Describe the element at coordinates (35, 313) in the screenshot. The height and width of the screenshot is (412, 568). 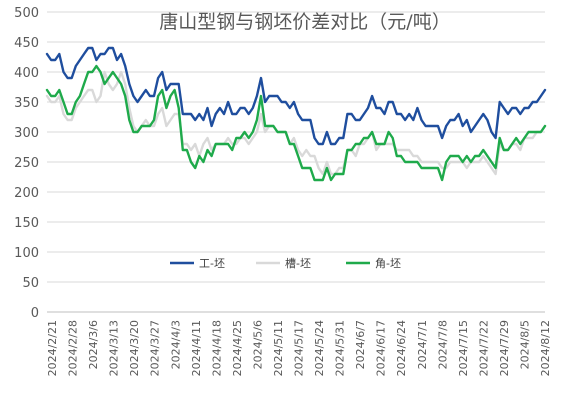
I see `y-tick-label: 0` at that location.